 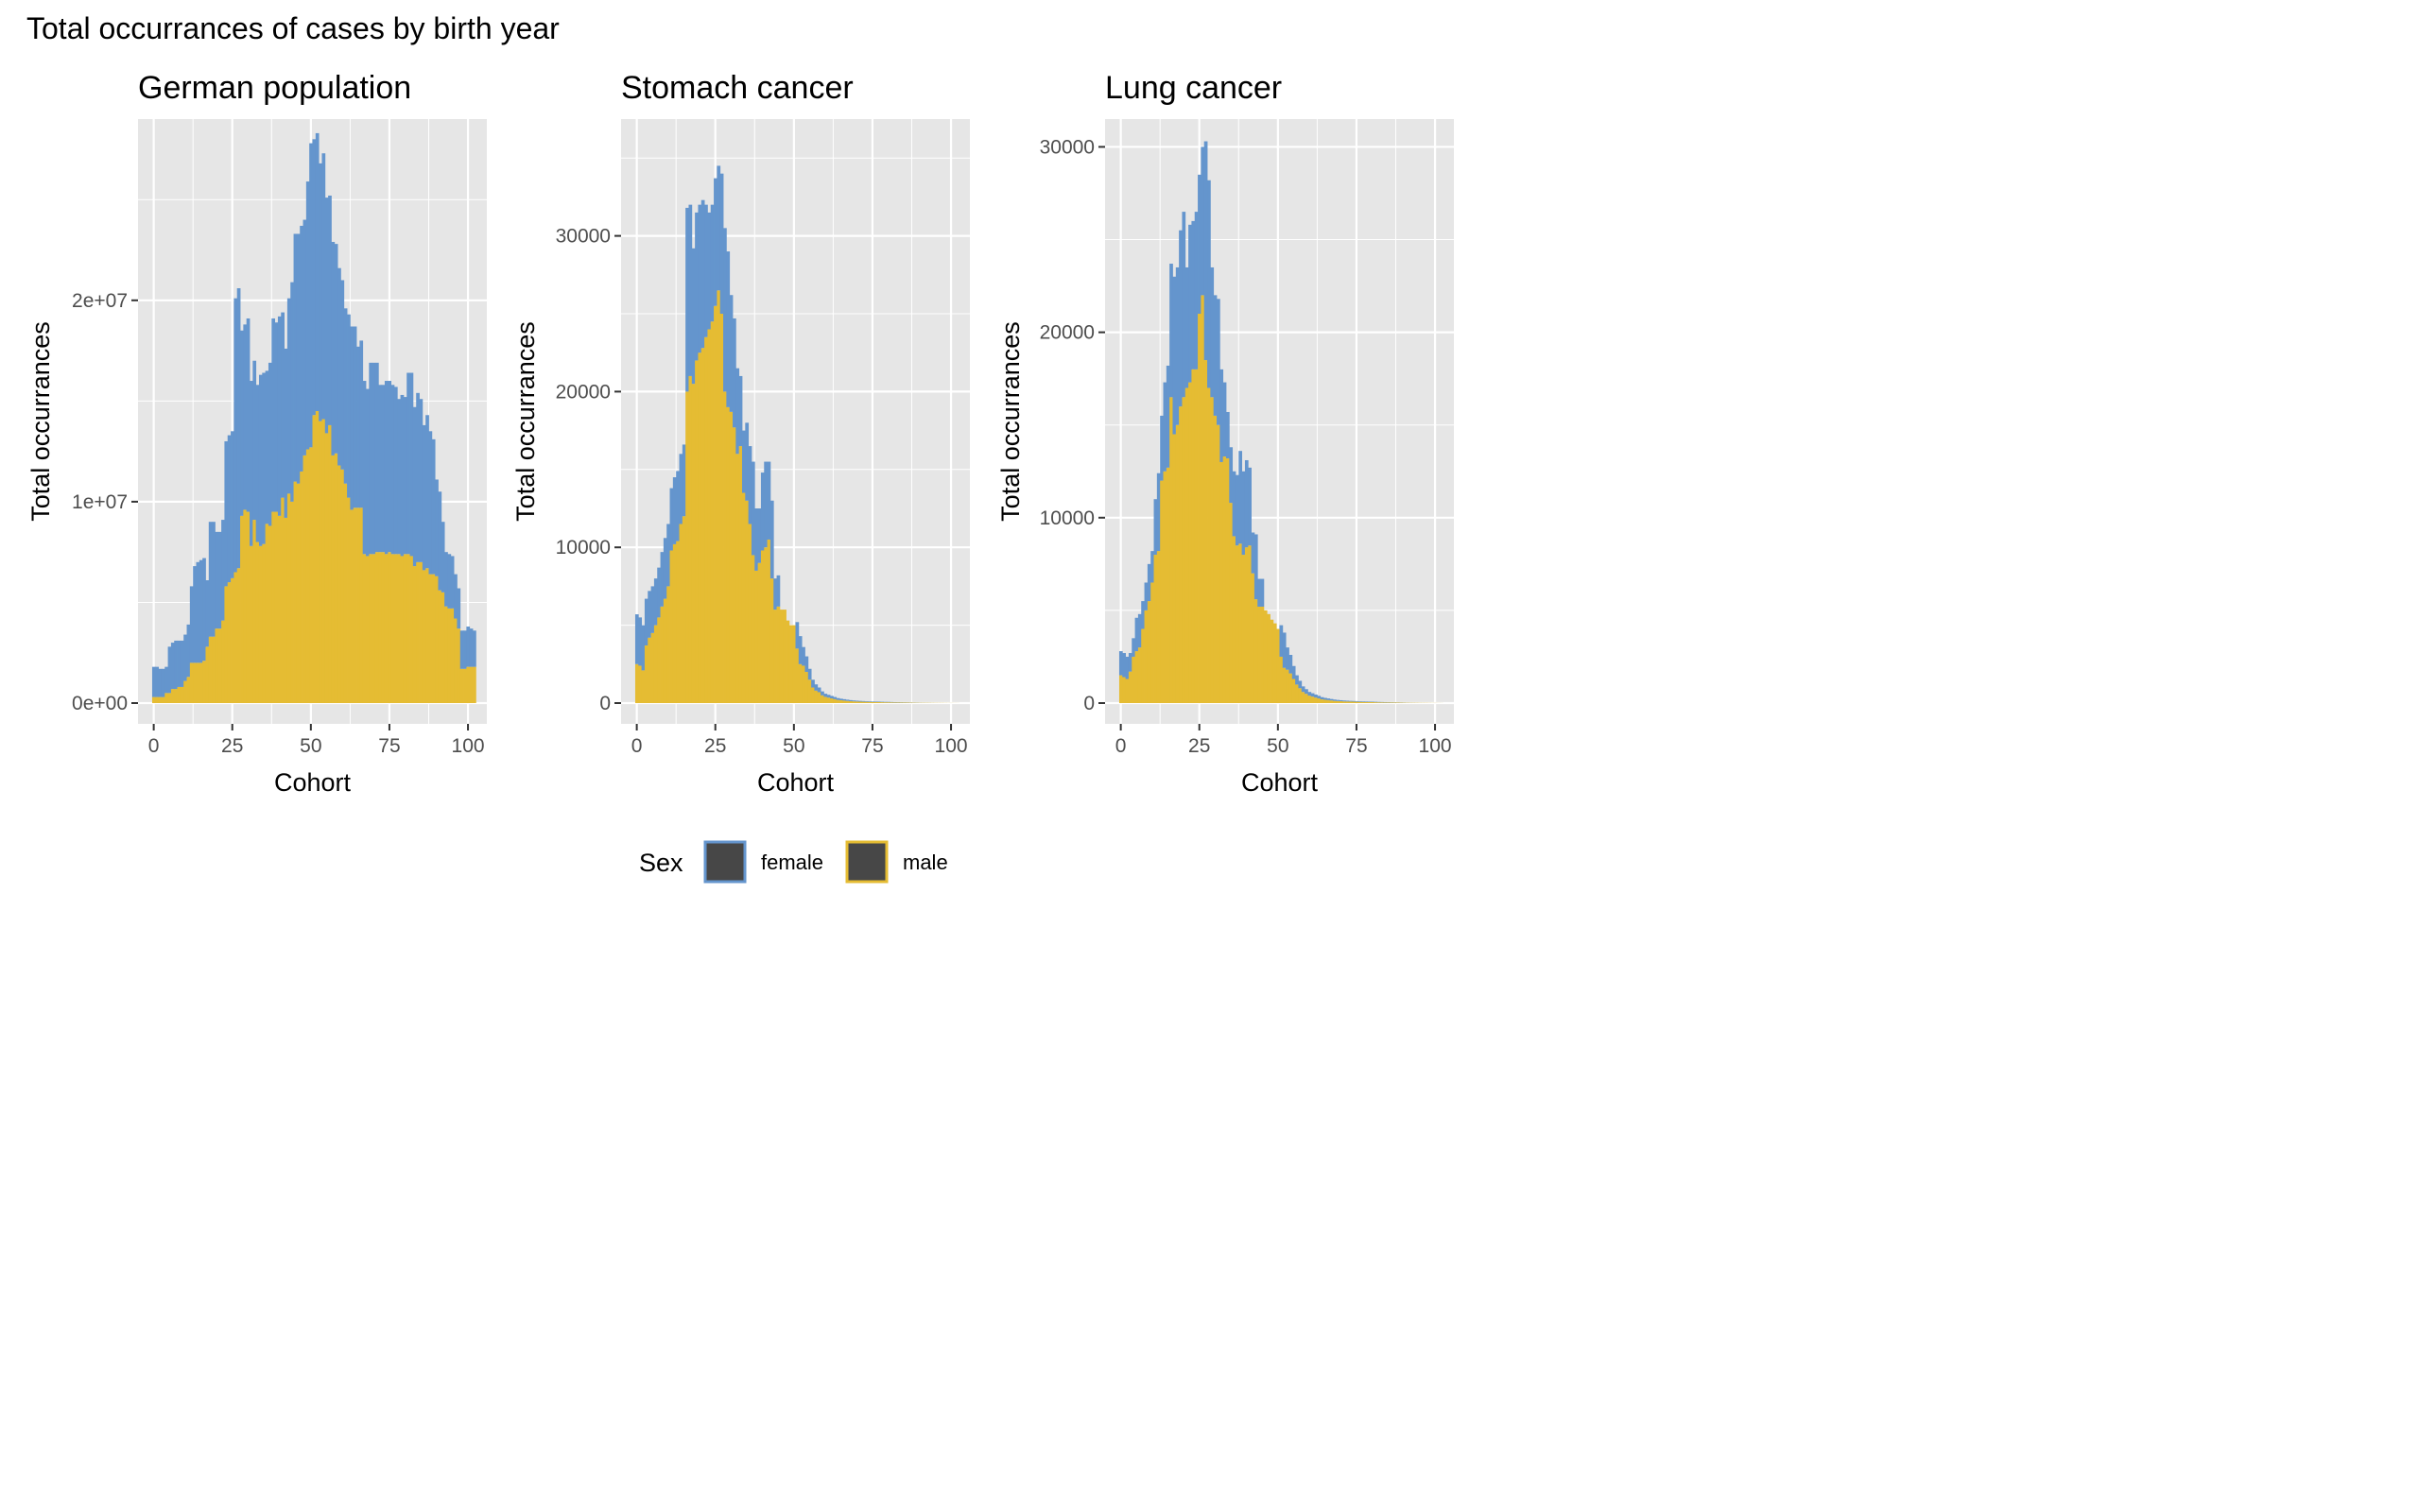 I want to click on panel-german-population-y-axis-title: Total occurrances, so click(x=40, y=421).